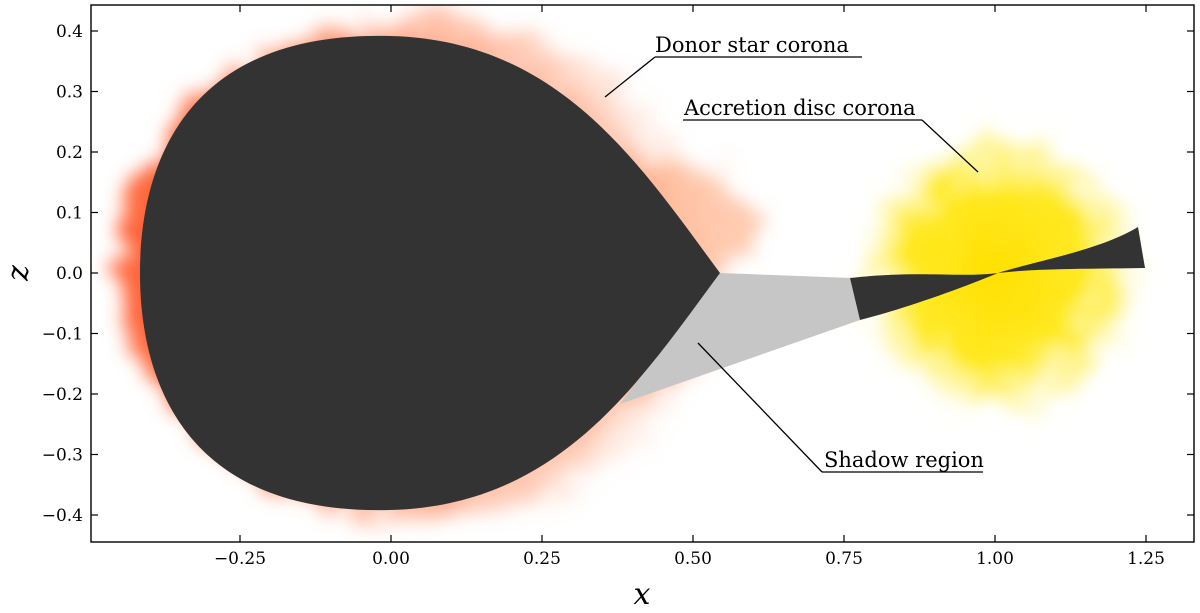 The width and height of the screenshot is (1200, 613). Describe the element at coordinates (69, 274) in the screenshot. I see `y-tick-label: 0.0` at that location.